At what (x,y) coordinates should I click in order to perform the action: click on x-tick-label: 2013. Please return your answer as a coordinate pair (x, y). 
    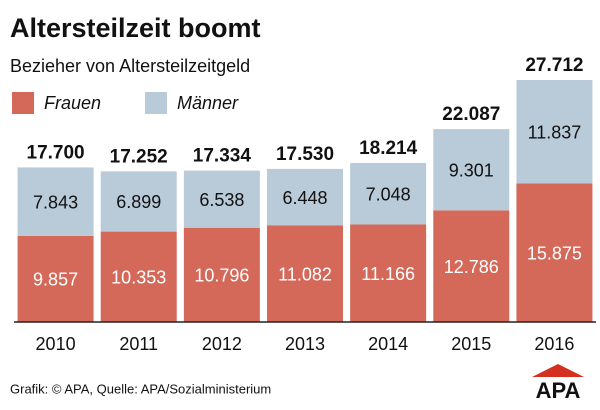
    Looking at the image, I should click on (305, 344).